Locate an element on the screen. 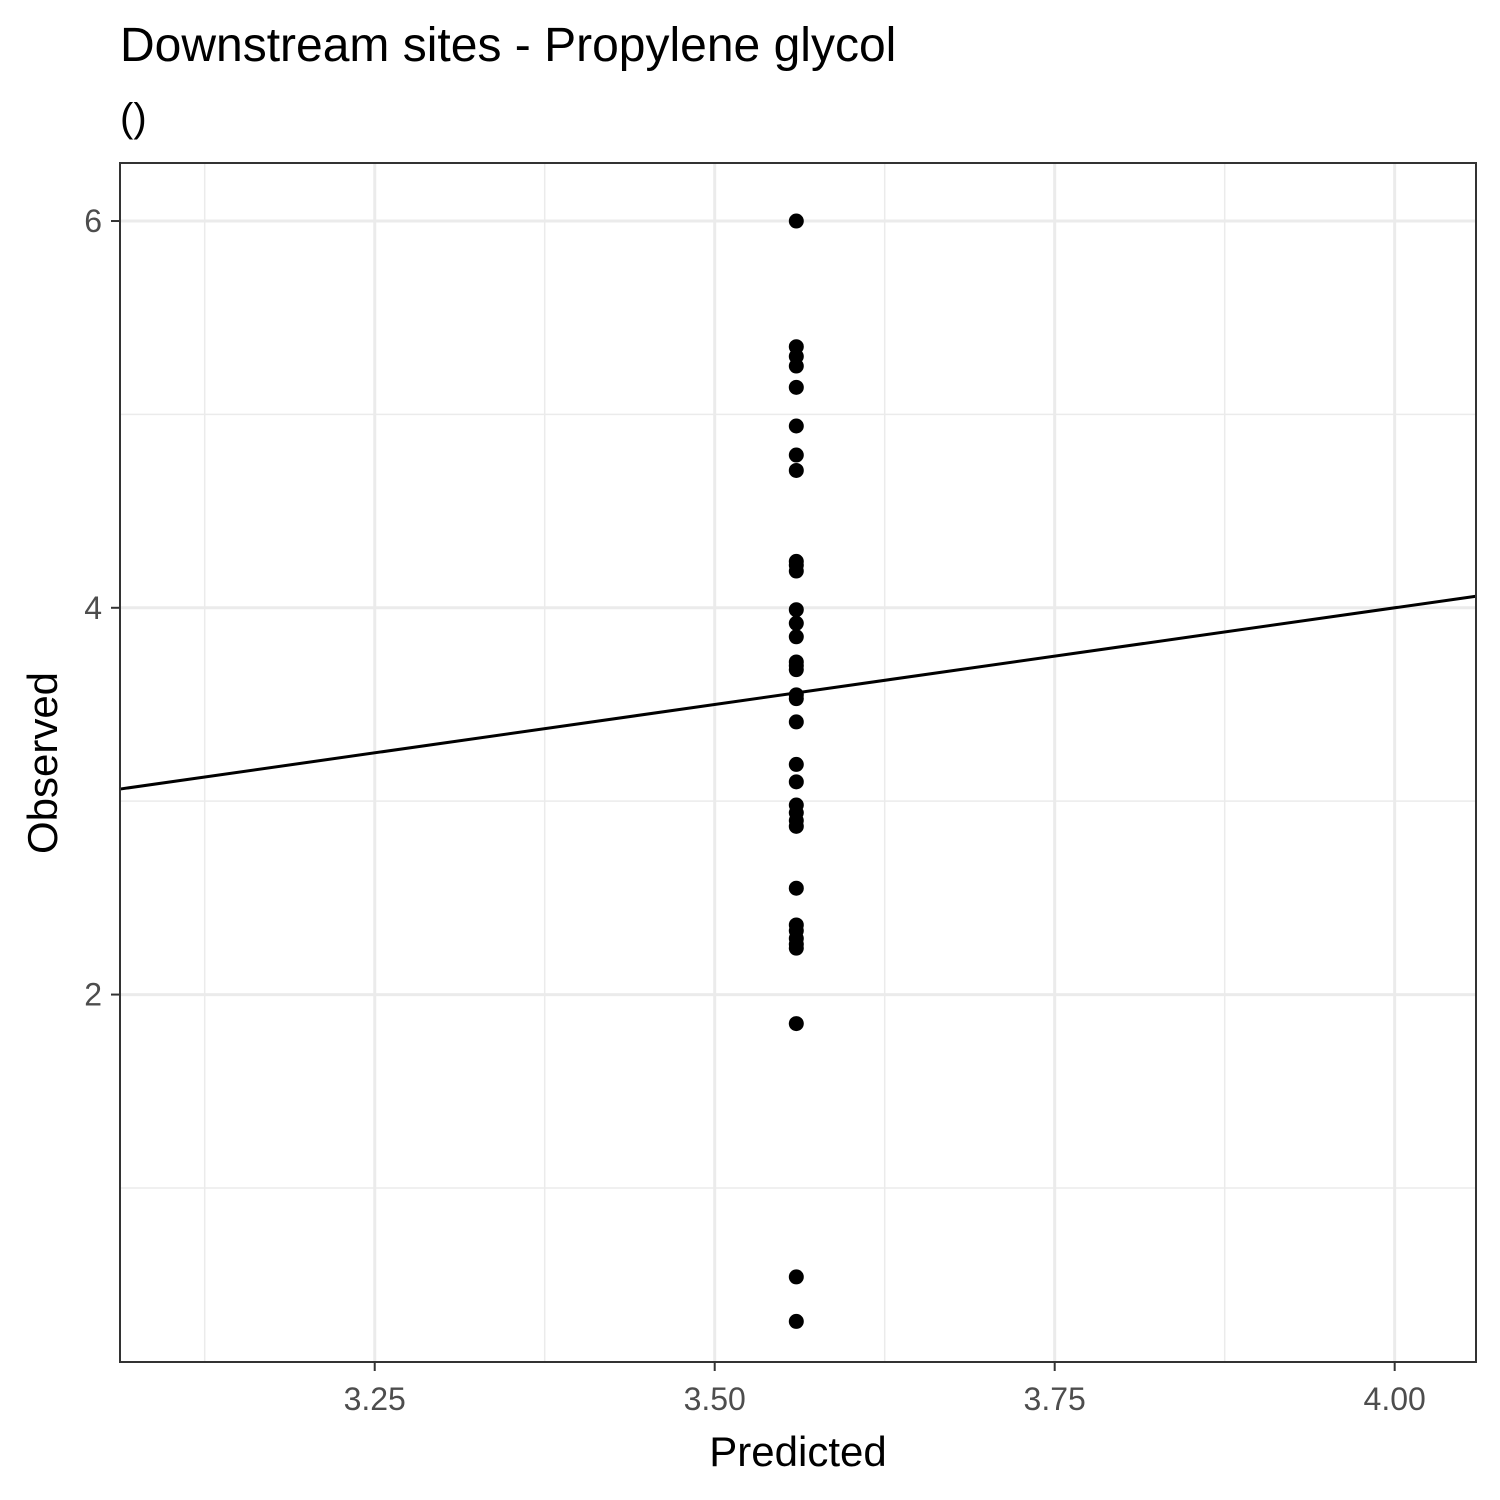 The height and width of the screenshot is (1500, 1500). chart-title: Downstream sites - Propylene glycol is located at coordinates (508, 45).